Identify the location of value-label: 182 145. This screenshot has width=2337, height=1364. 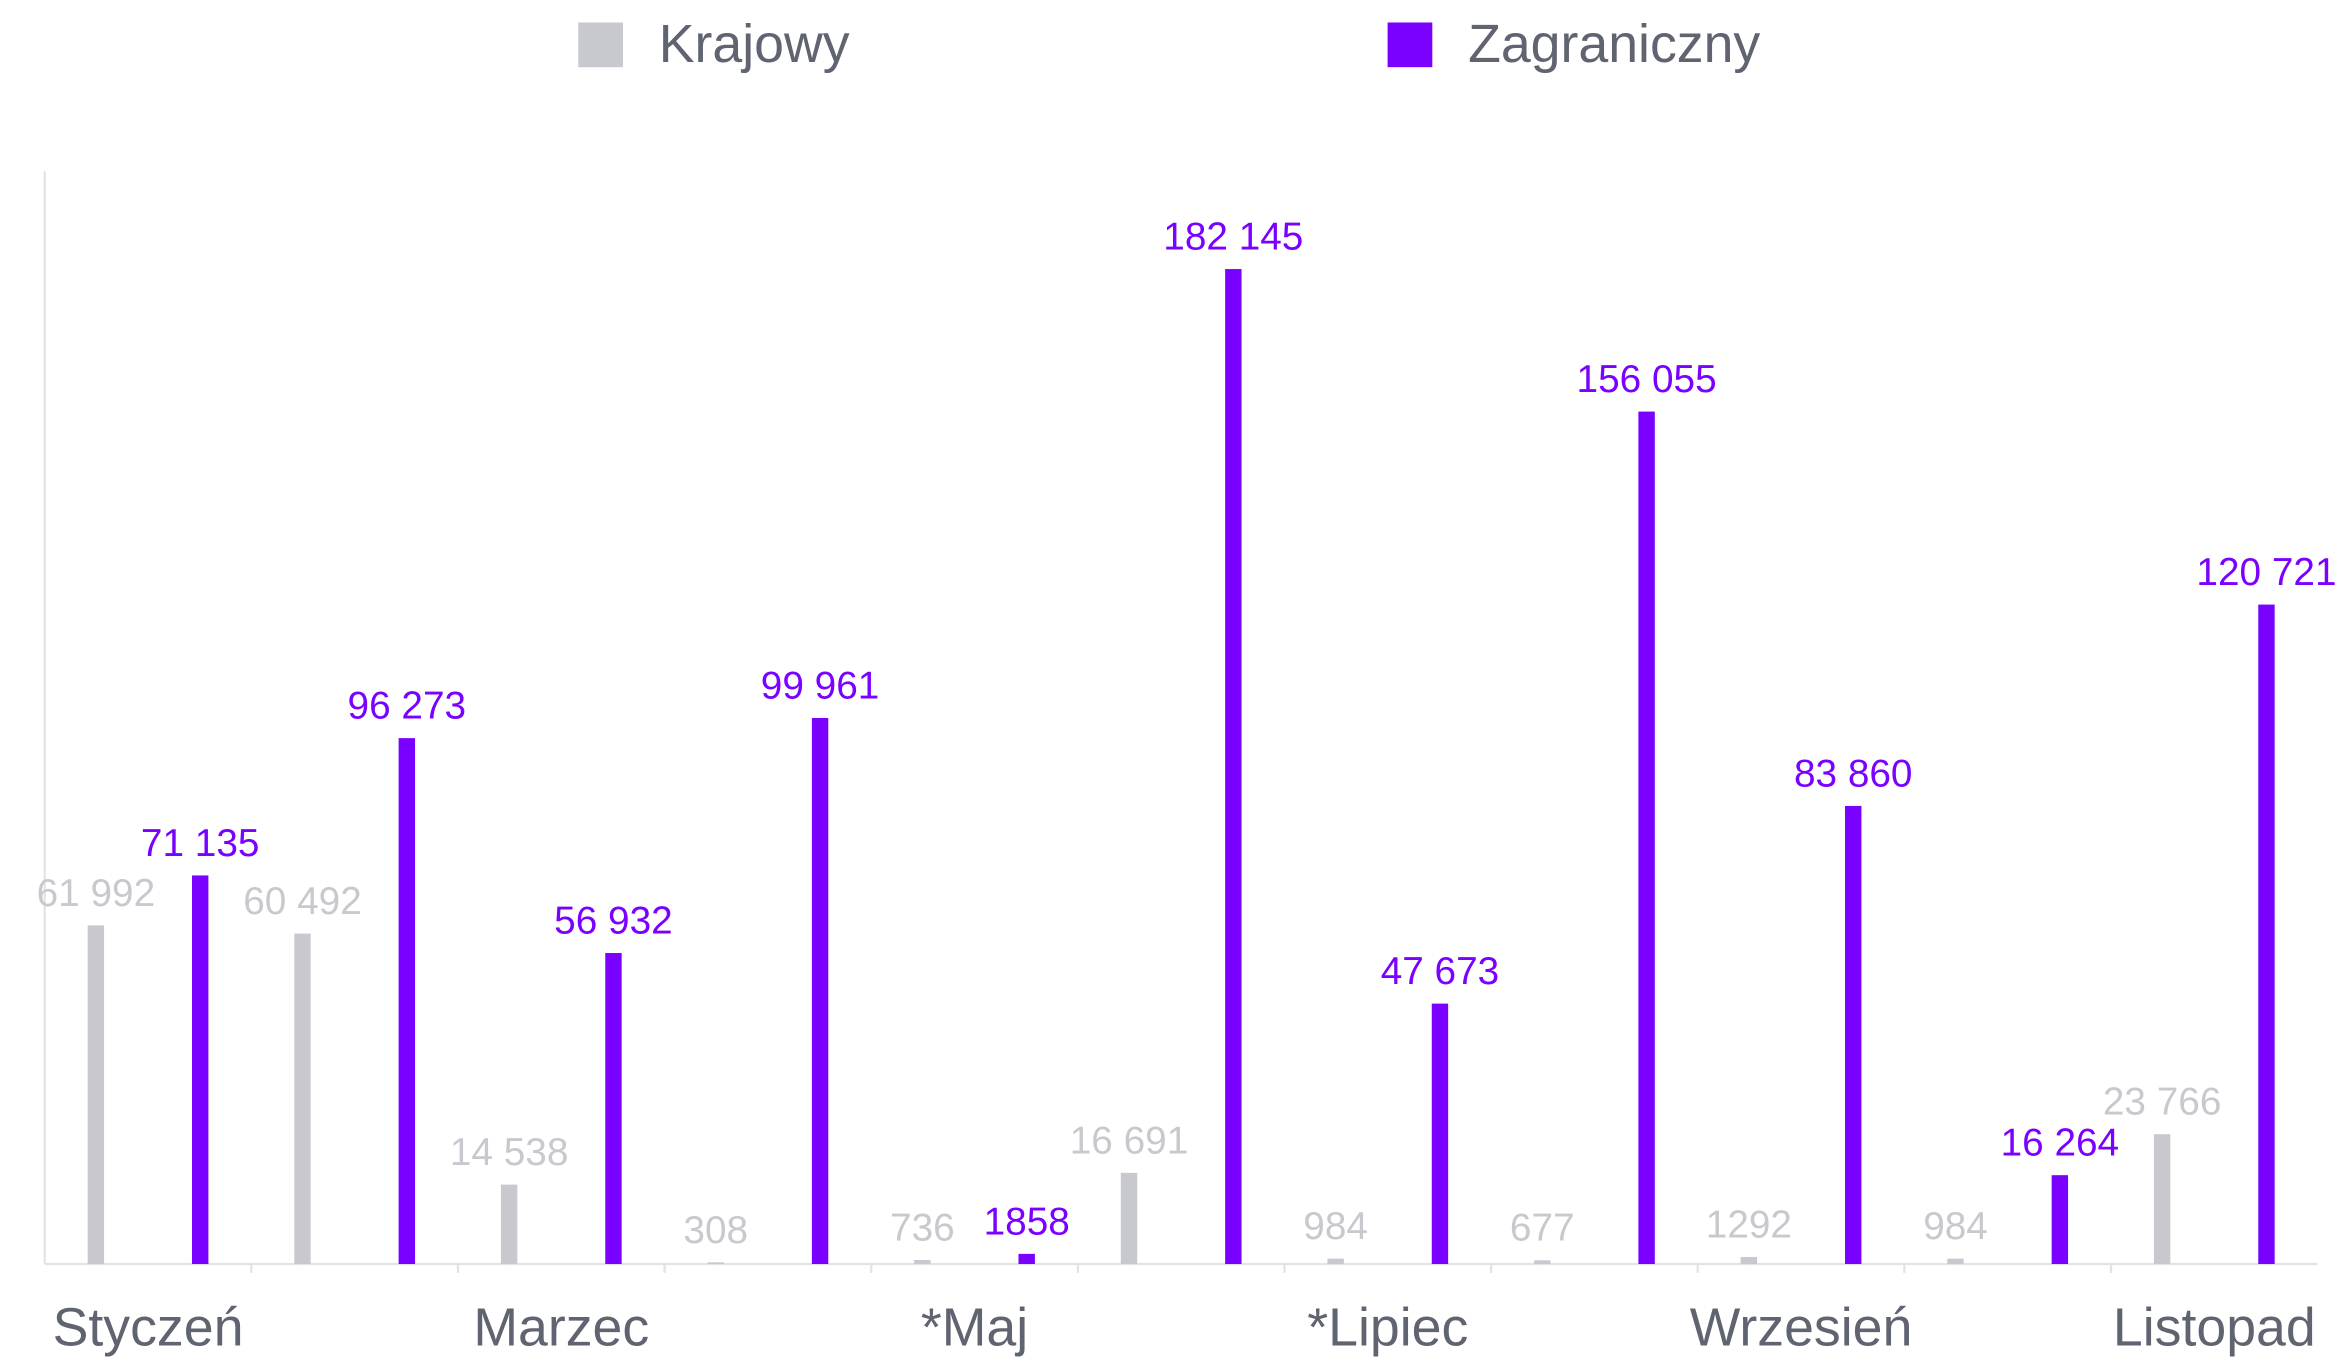
(1233, 236).